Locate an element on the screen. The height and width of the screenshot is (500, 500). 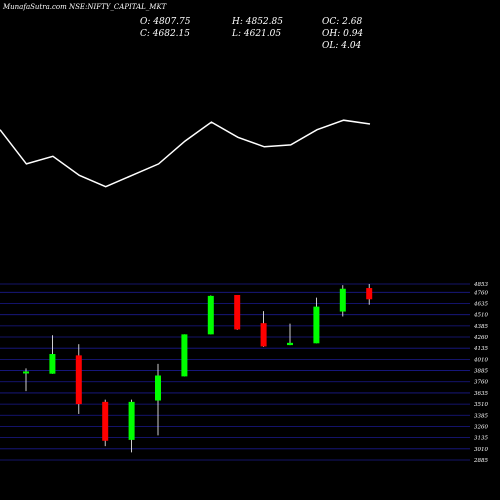
price-tick-label: 3135 is located at coordinates (481, 439).